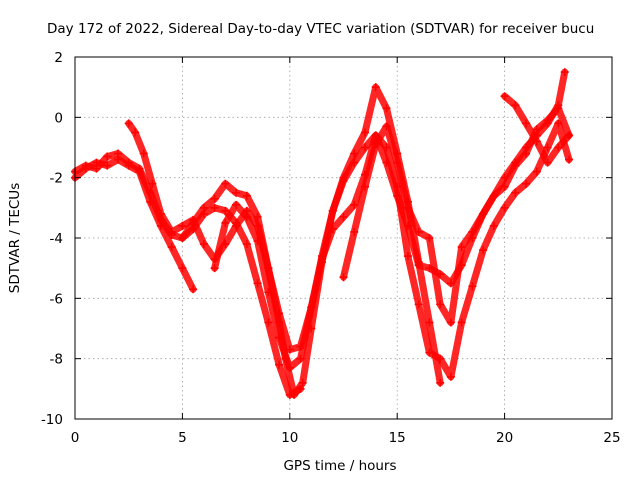 The image size is (640, 480). I want to click on y-tick-label: -10, so click(52, 420).